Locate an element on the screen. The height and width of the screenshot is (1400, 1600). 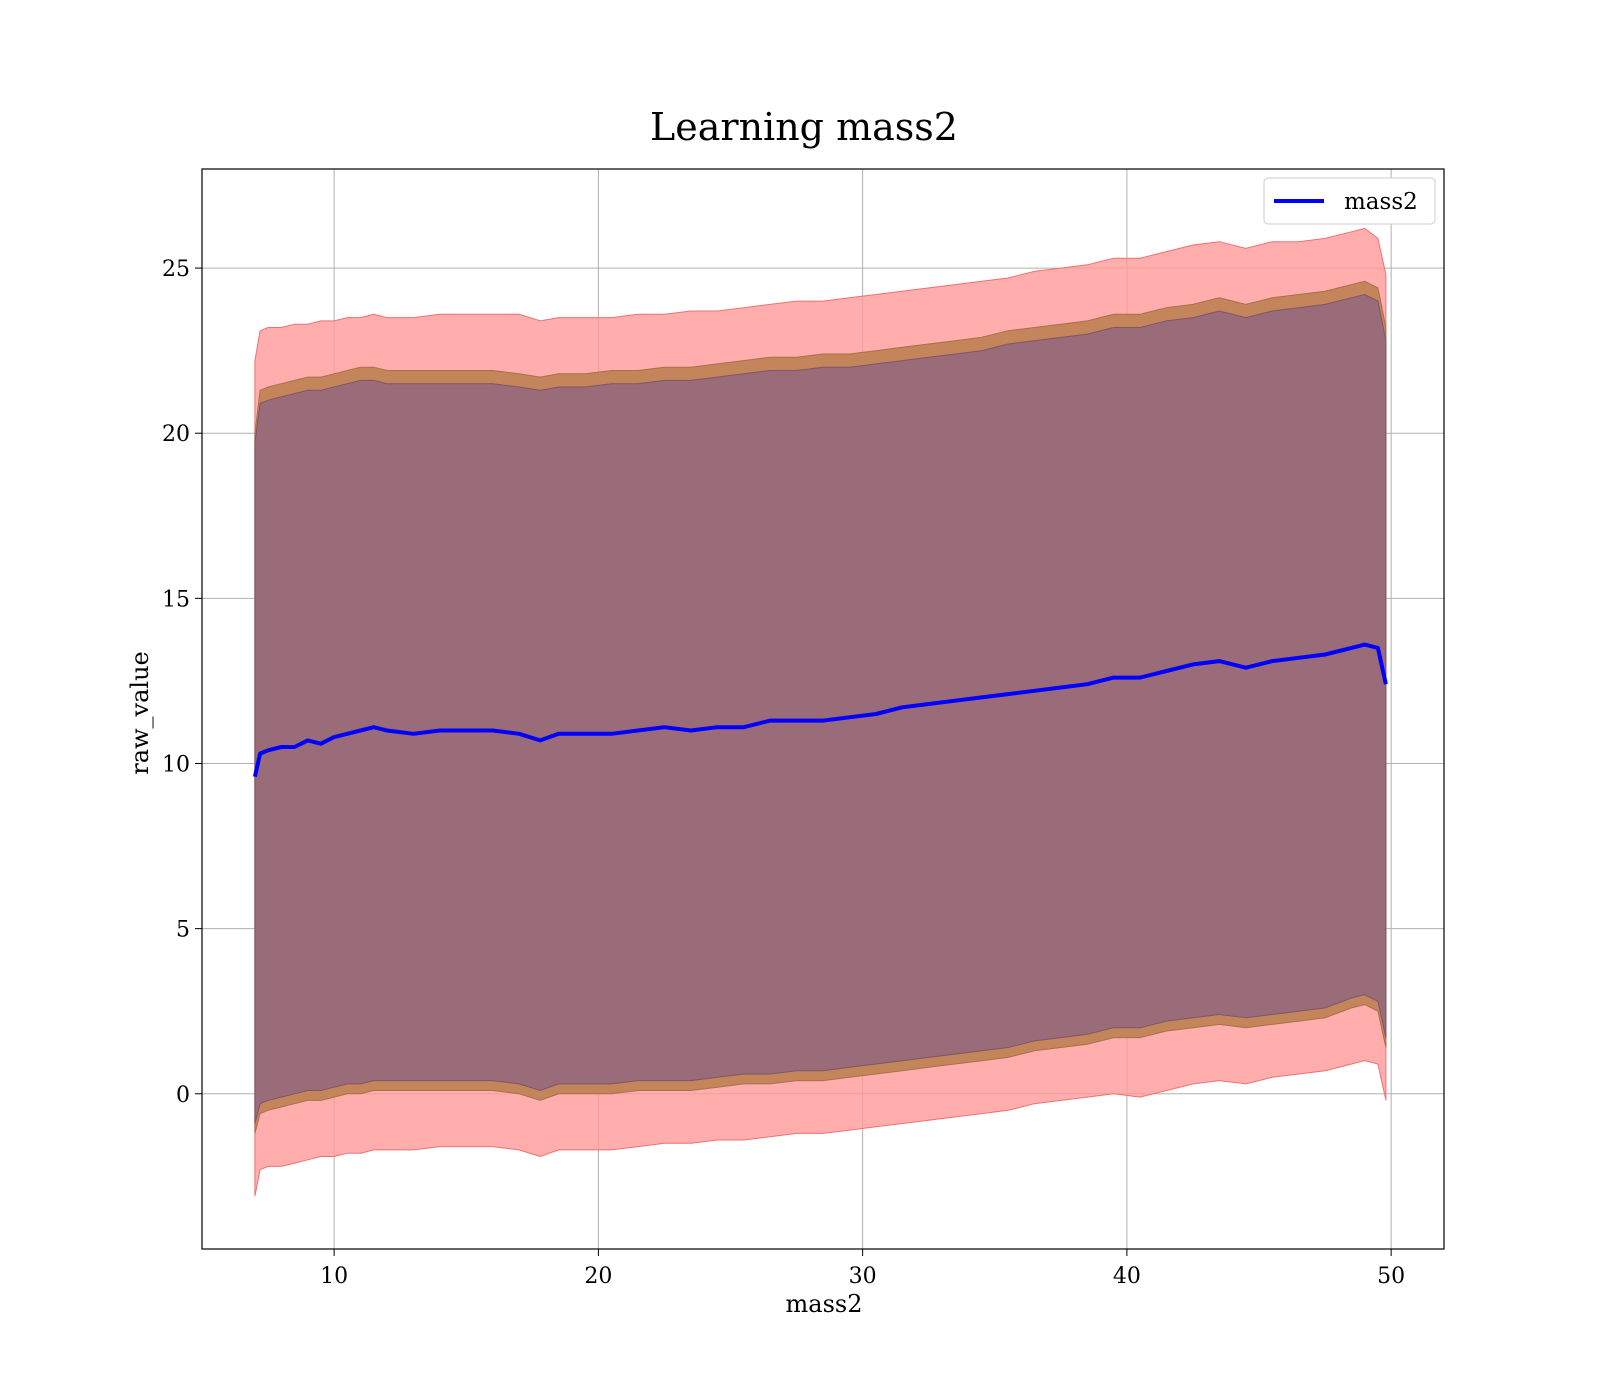
legend-box is located at coordinates (1349, 201).